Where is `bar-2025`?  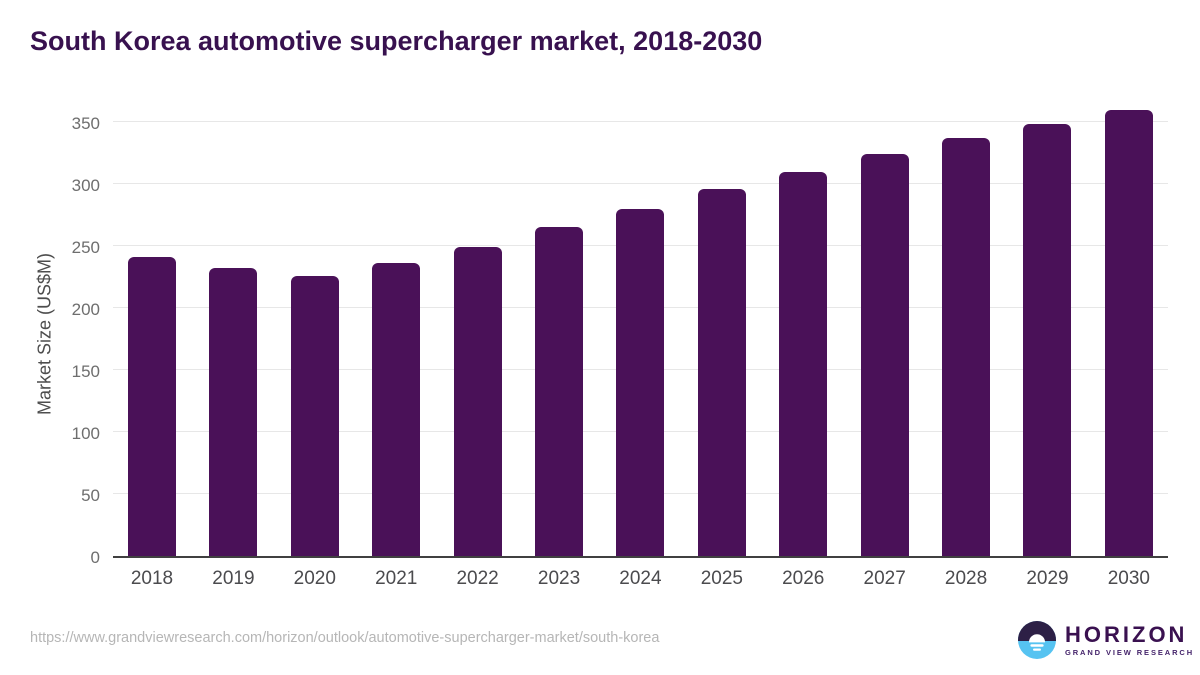 bar-2025 is located at coordinates (721, 372).